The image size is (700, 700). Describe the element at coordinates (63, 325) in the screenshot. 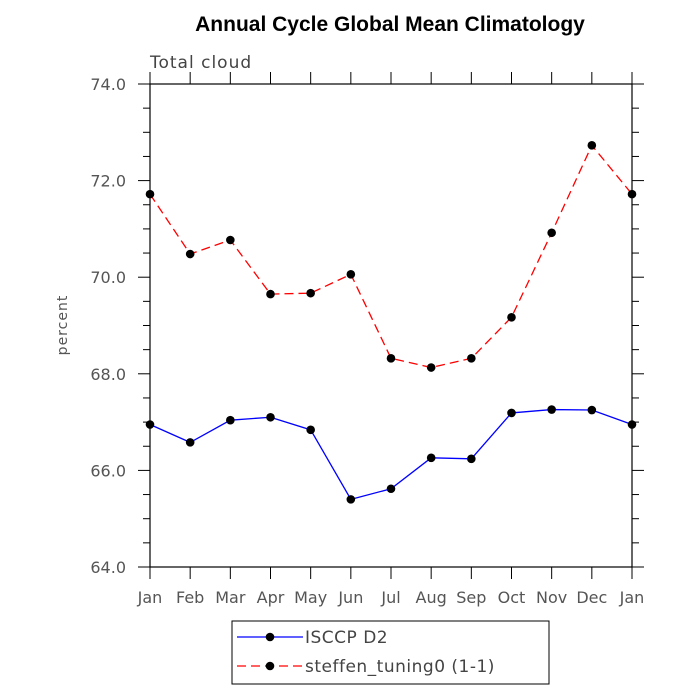

I see `y-axis-label: percent` at that location.